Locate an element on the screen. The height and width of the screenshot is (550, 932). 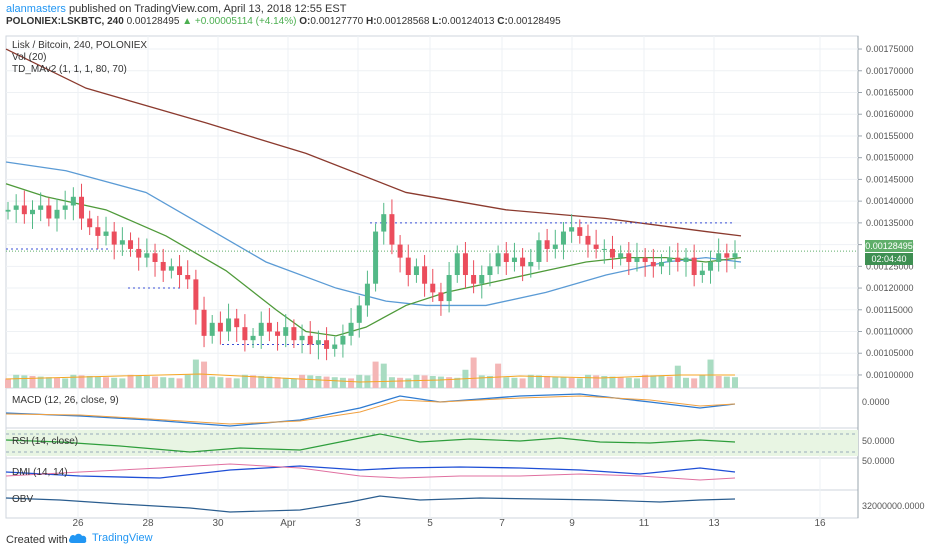
dmi-plus-line is located at coordinates (370, 472).